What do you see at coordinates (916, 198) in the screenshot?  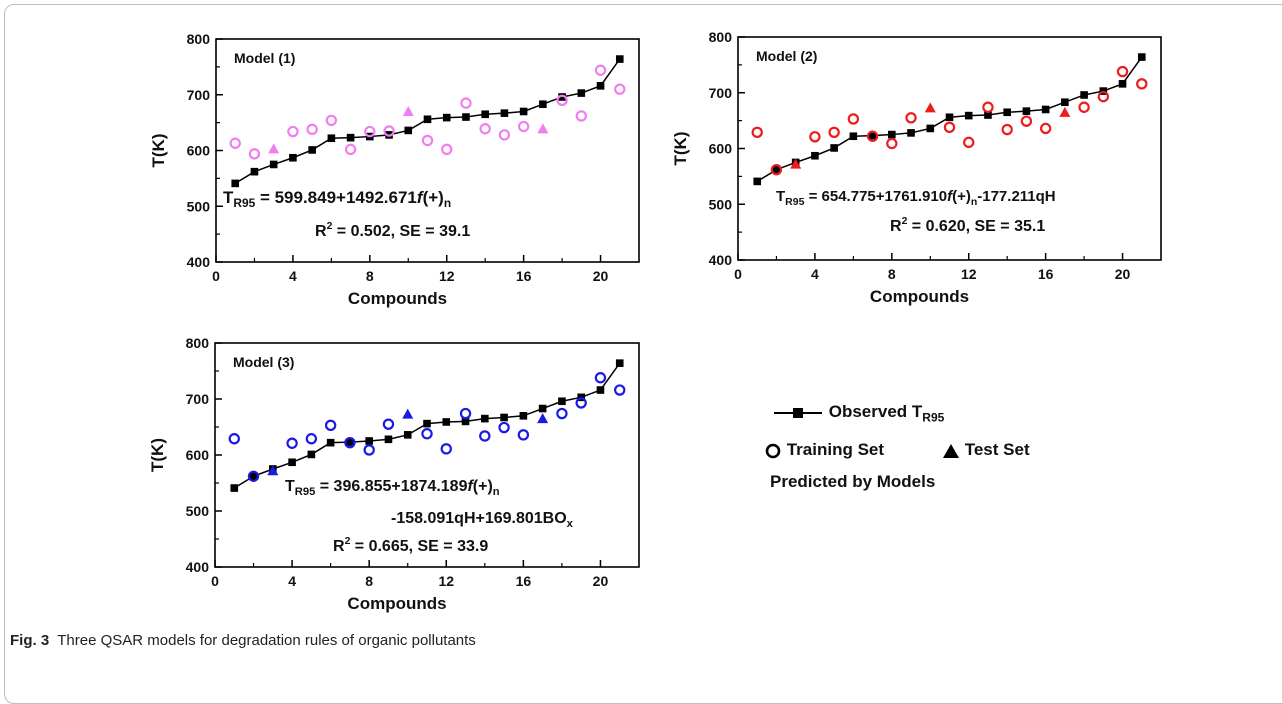 I see `model-equation: TR95 = 654.775+1761.910f(+)n-177.211qH` at bounding box center [916, 198].